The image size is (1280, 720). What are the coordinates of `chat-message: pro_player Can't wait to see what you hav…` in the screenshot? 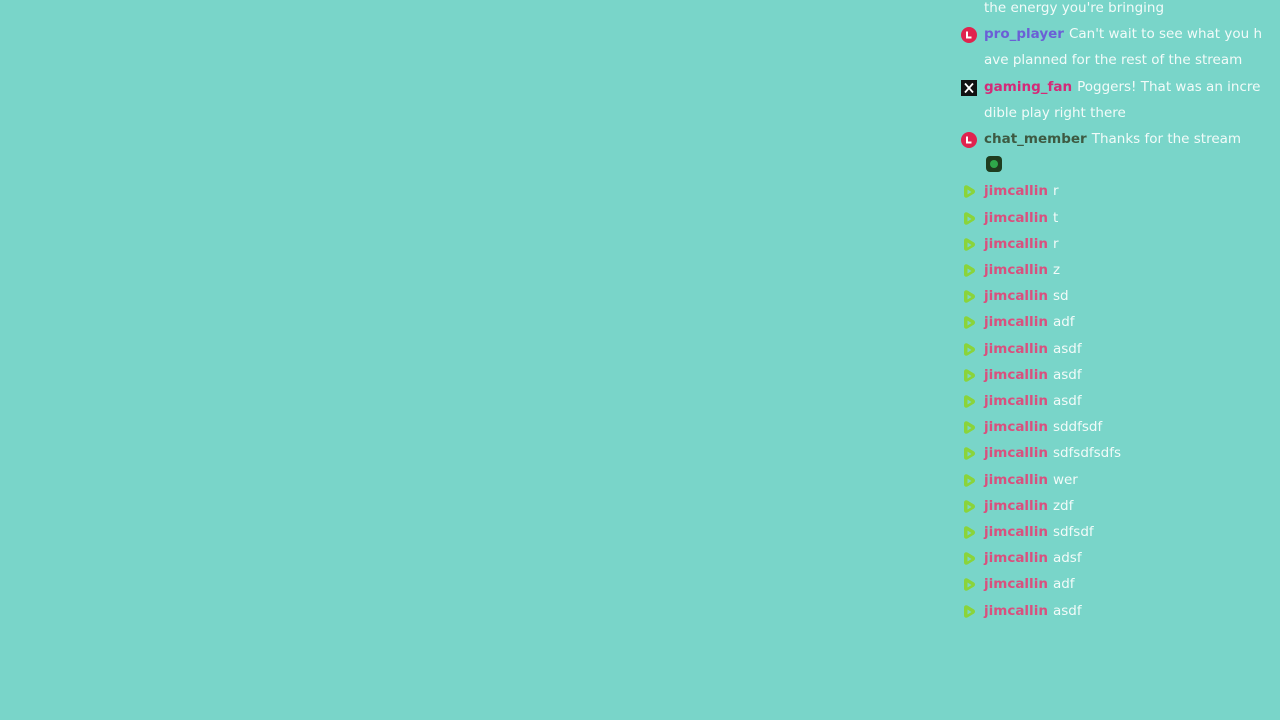 It's located at (1113, 47).